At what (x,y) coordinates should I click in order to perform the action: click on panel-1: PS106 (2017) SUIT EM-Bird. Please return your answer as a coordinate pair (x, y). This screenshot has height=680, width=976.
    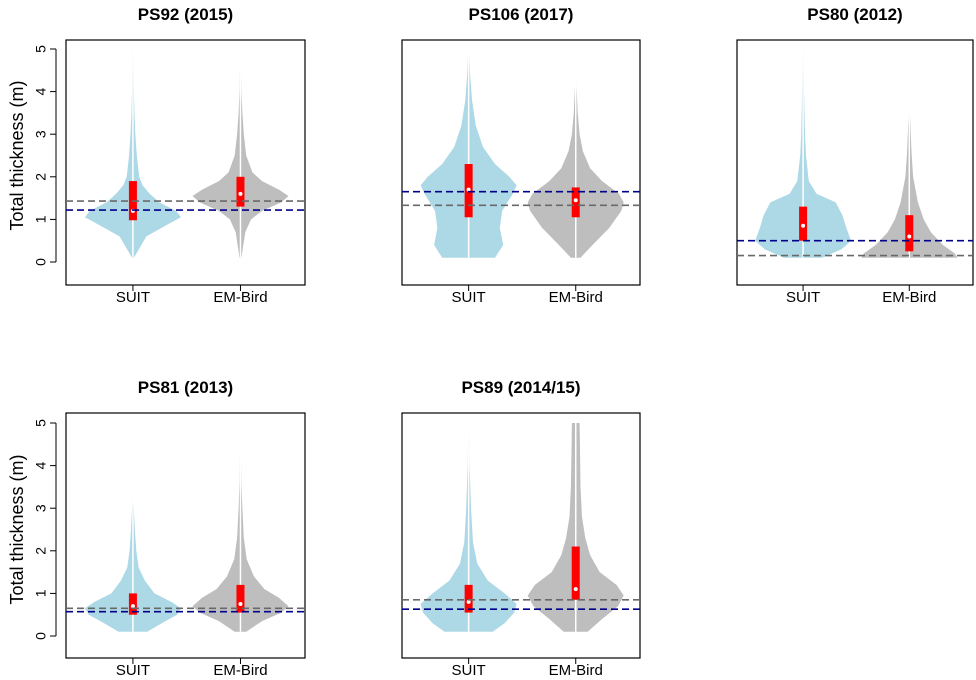
    Looking at the image, I should click on (521, 155).